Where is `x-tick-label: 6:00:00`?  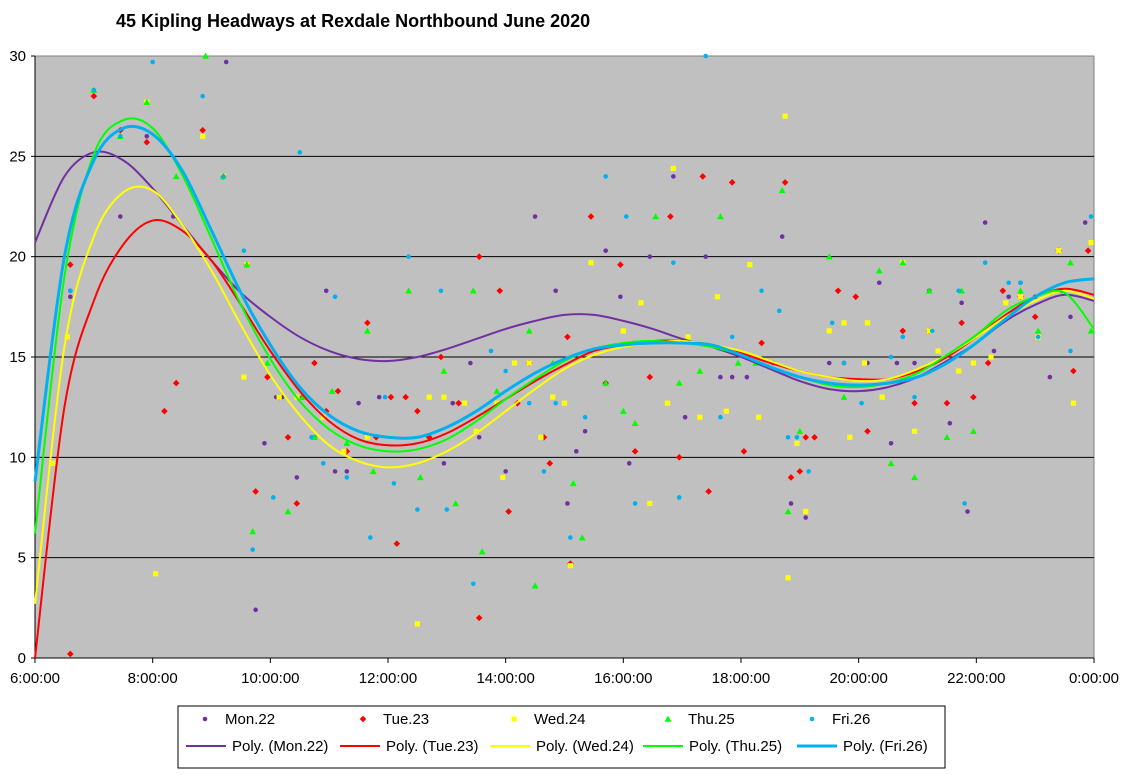 x-tick-label: 6:00:00 is located at coordinates (35, 678).